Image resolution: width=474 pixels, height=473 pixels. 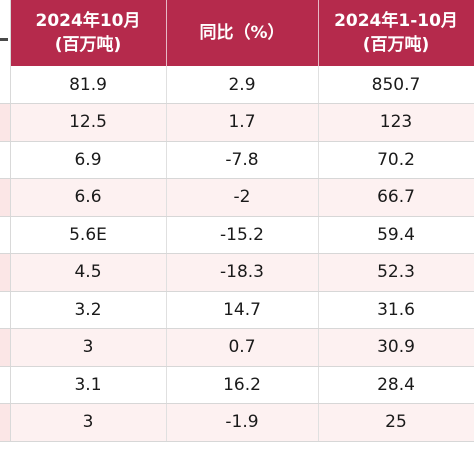 What do you see at coordinates (396, 45) in the screenshot?
I see `header-ytd-unit: (百万吨)` at bounding box center [396, 45].